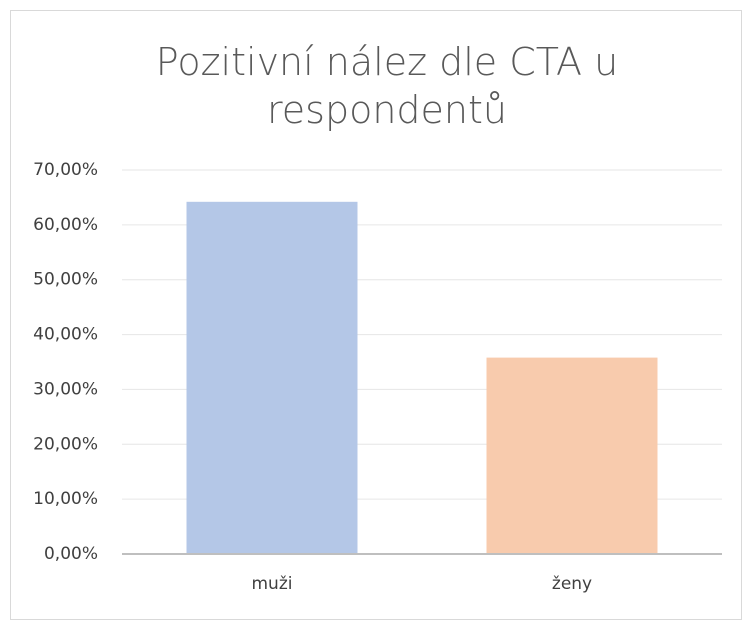  What do you see at coordinates (65, 170) in the screenshot?
I see `y-tick-label: 70,00%` at bounding box center [65, 170].